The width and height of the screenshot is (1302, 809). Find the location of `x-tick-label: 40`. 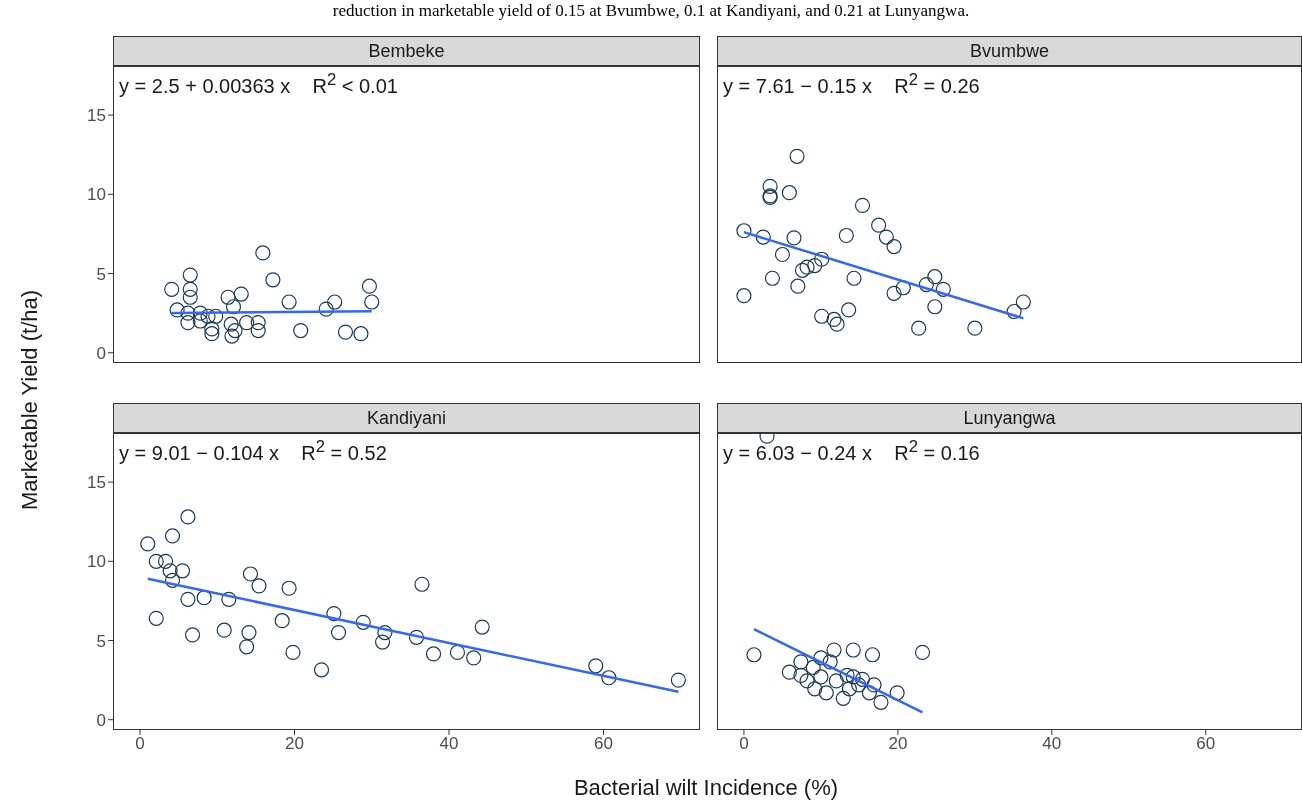

x-tick-label: 40 is located at coordinates (1052, 744).